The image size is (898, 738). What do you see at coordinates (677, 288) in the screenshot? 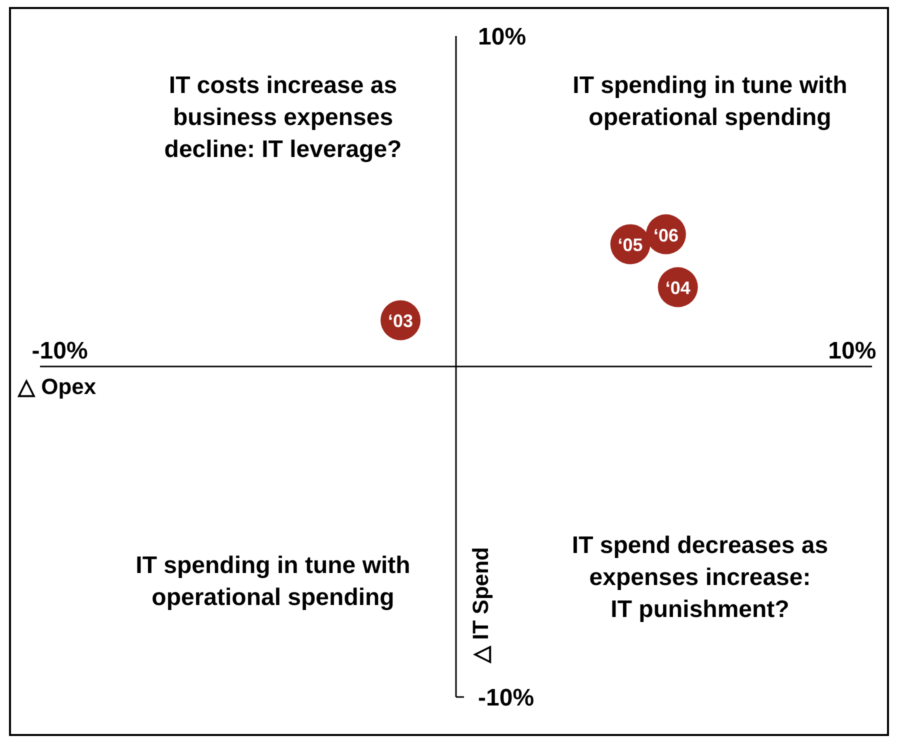
I see `series-label: ‘04` at bounding box center [677, 288].